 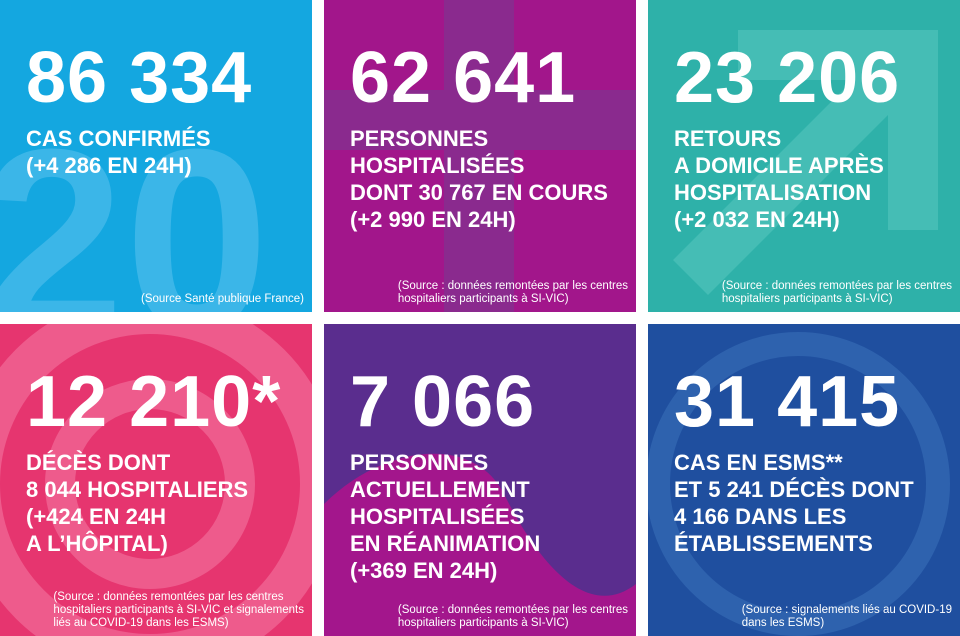 What do you see at coordinates (137, 489) in the screenshot?
I see `label-line: 8 044 HOSPITALIERS` at bounding box center [137, 489].